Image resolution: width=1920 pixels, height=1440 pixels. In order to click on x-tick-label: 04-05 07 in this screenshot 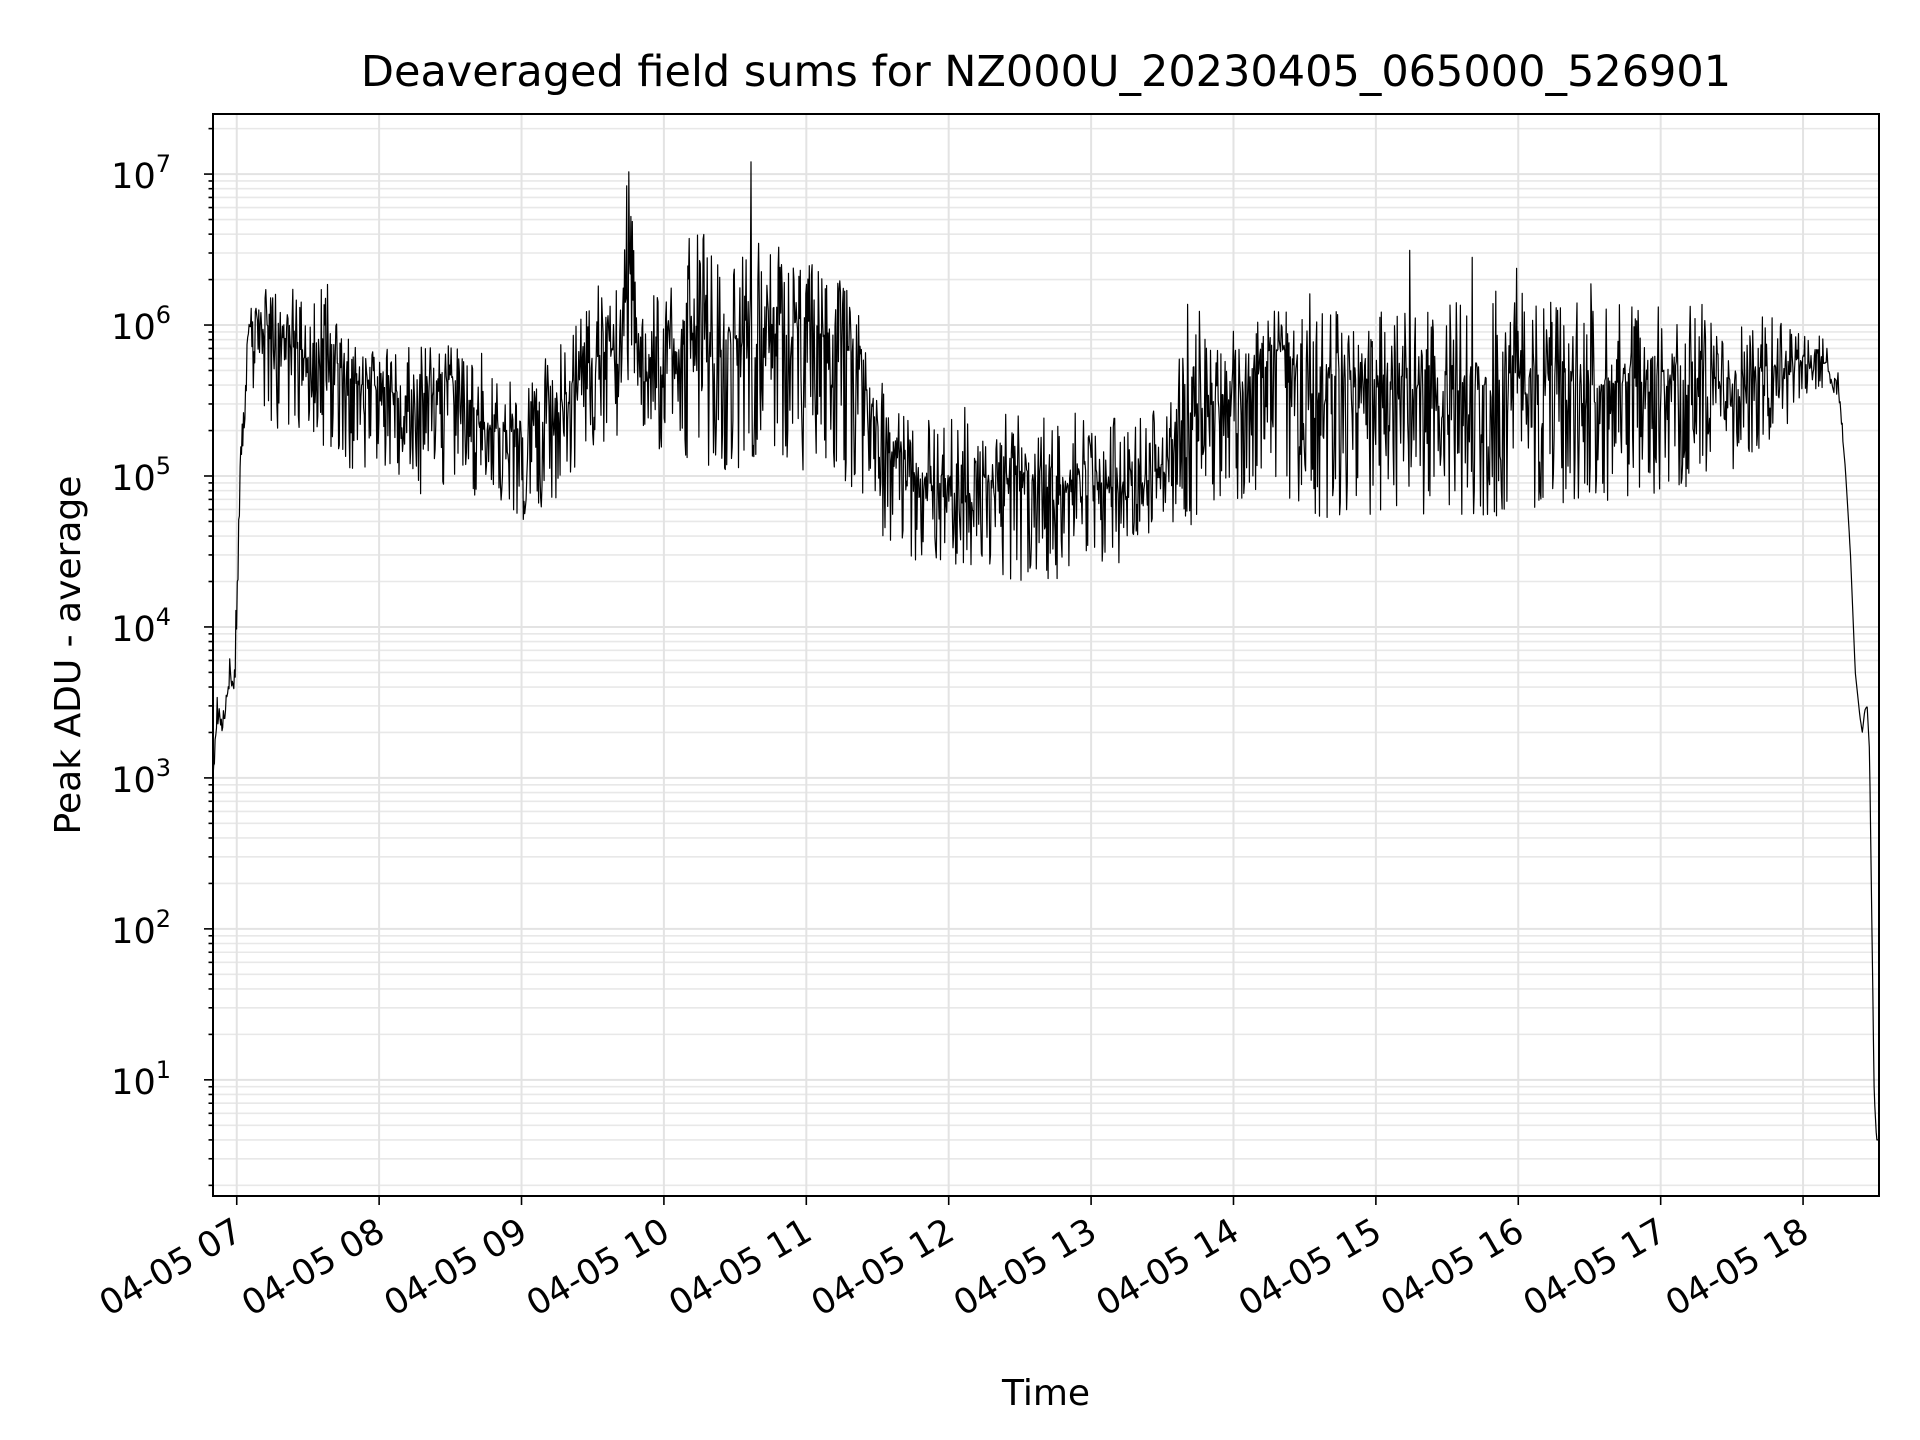, I will do `click(171, 1267)`.